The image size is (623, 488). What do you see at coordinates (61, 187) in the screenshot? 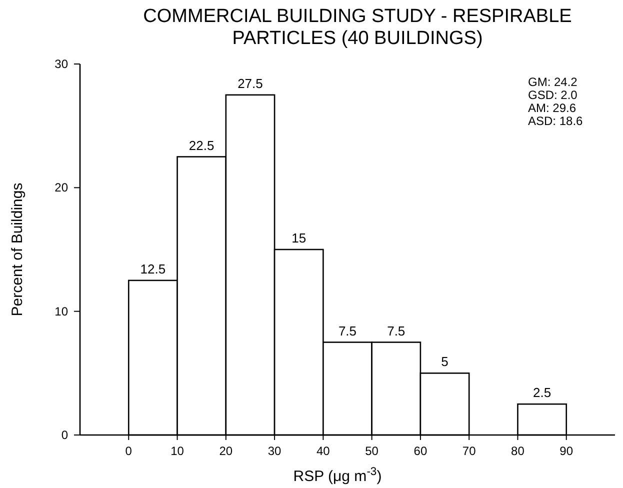
I see `y-tick-label: 20` at bounding box center [61, 187].